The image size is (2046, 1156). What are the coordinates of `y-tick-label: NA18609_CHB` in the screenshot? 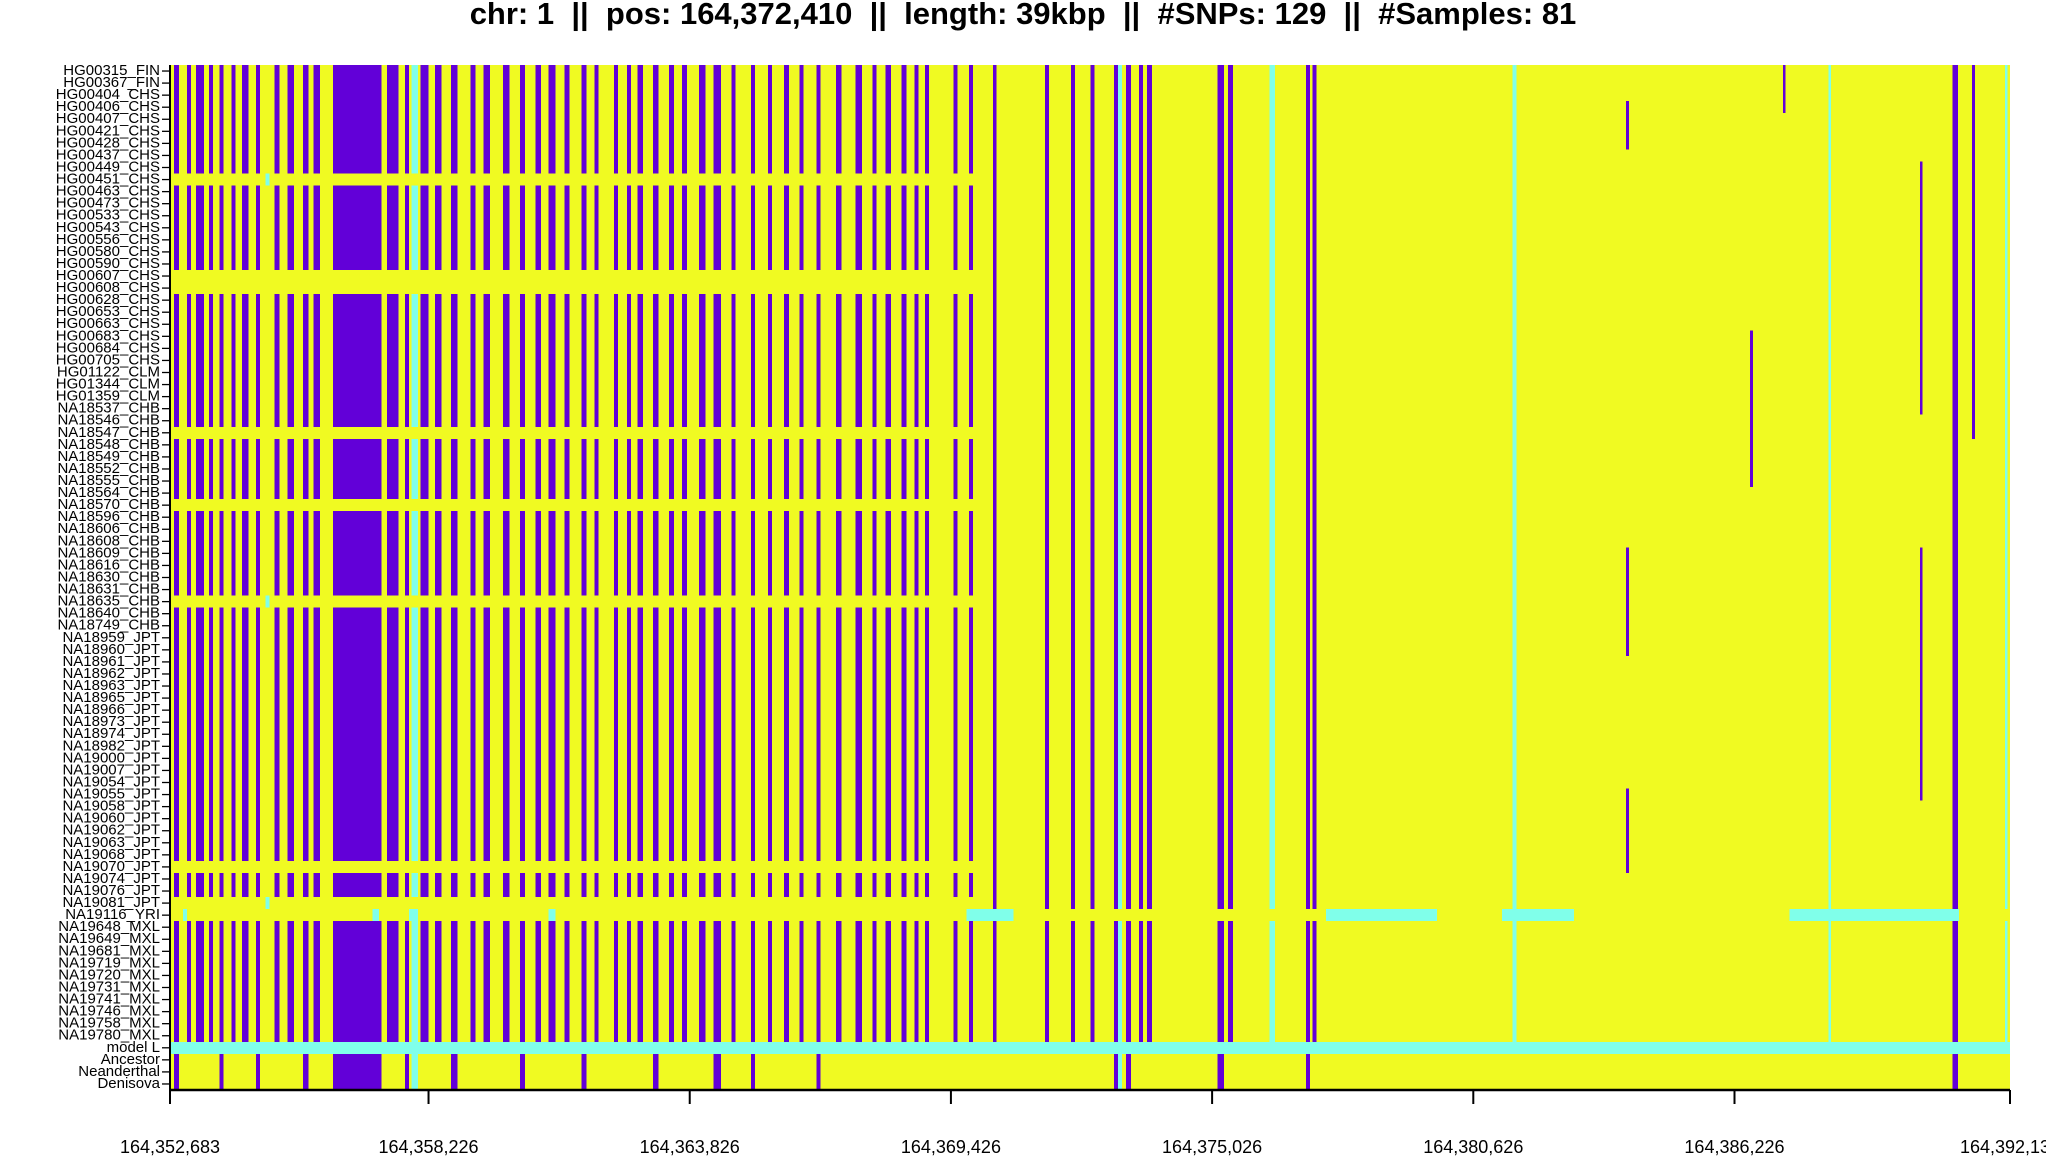 It's located at (108, 552).